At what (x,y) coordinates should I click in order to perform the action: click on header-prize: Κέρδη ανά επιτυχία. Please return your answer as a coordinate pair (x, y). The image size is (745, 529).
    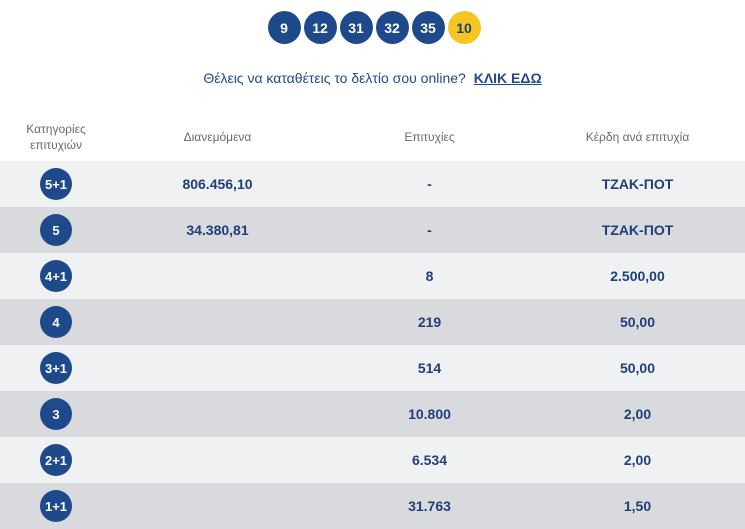
    Looking at the image, I should click on (637, 137).